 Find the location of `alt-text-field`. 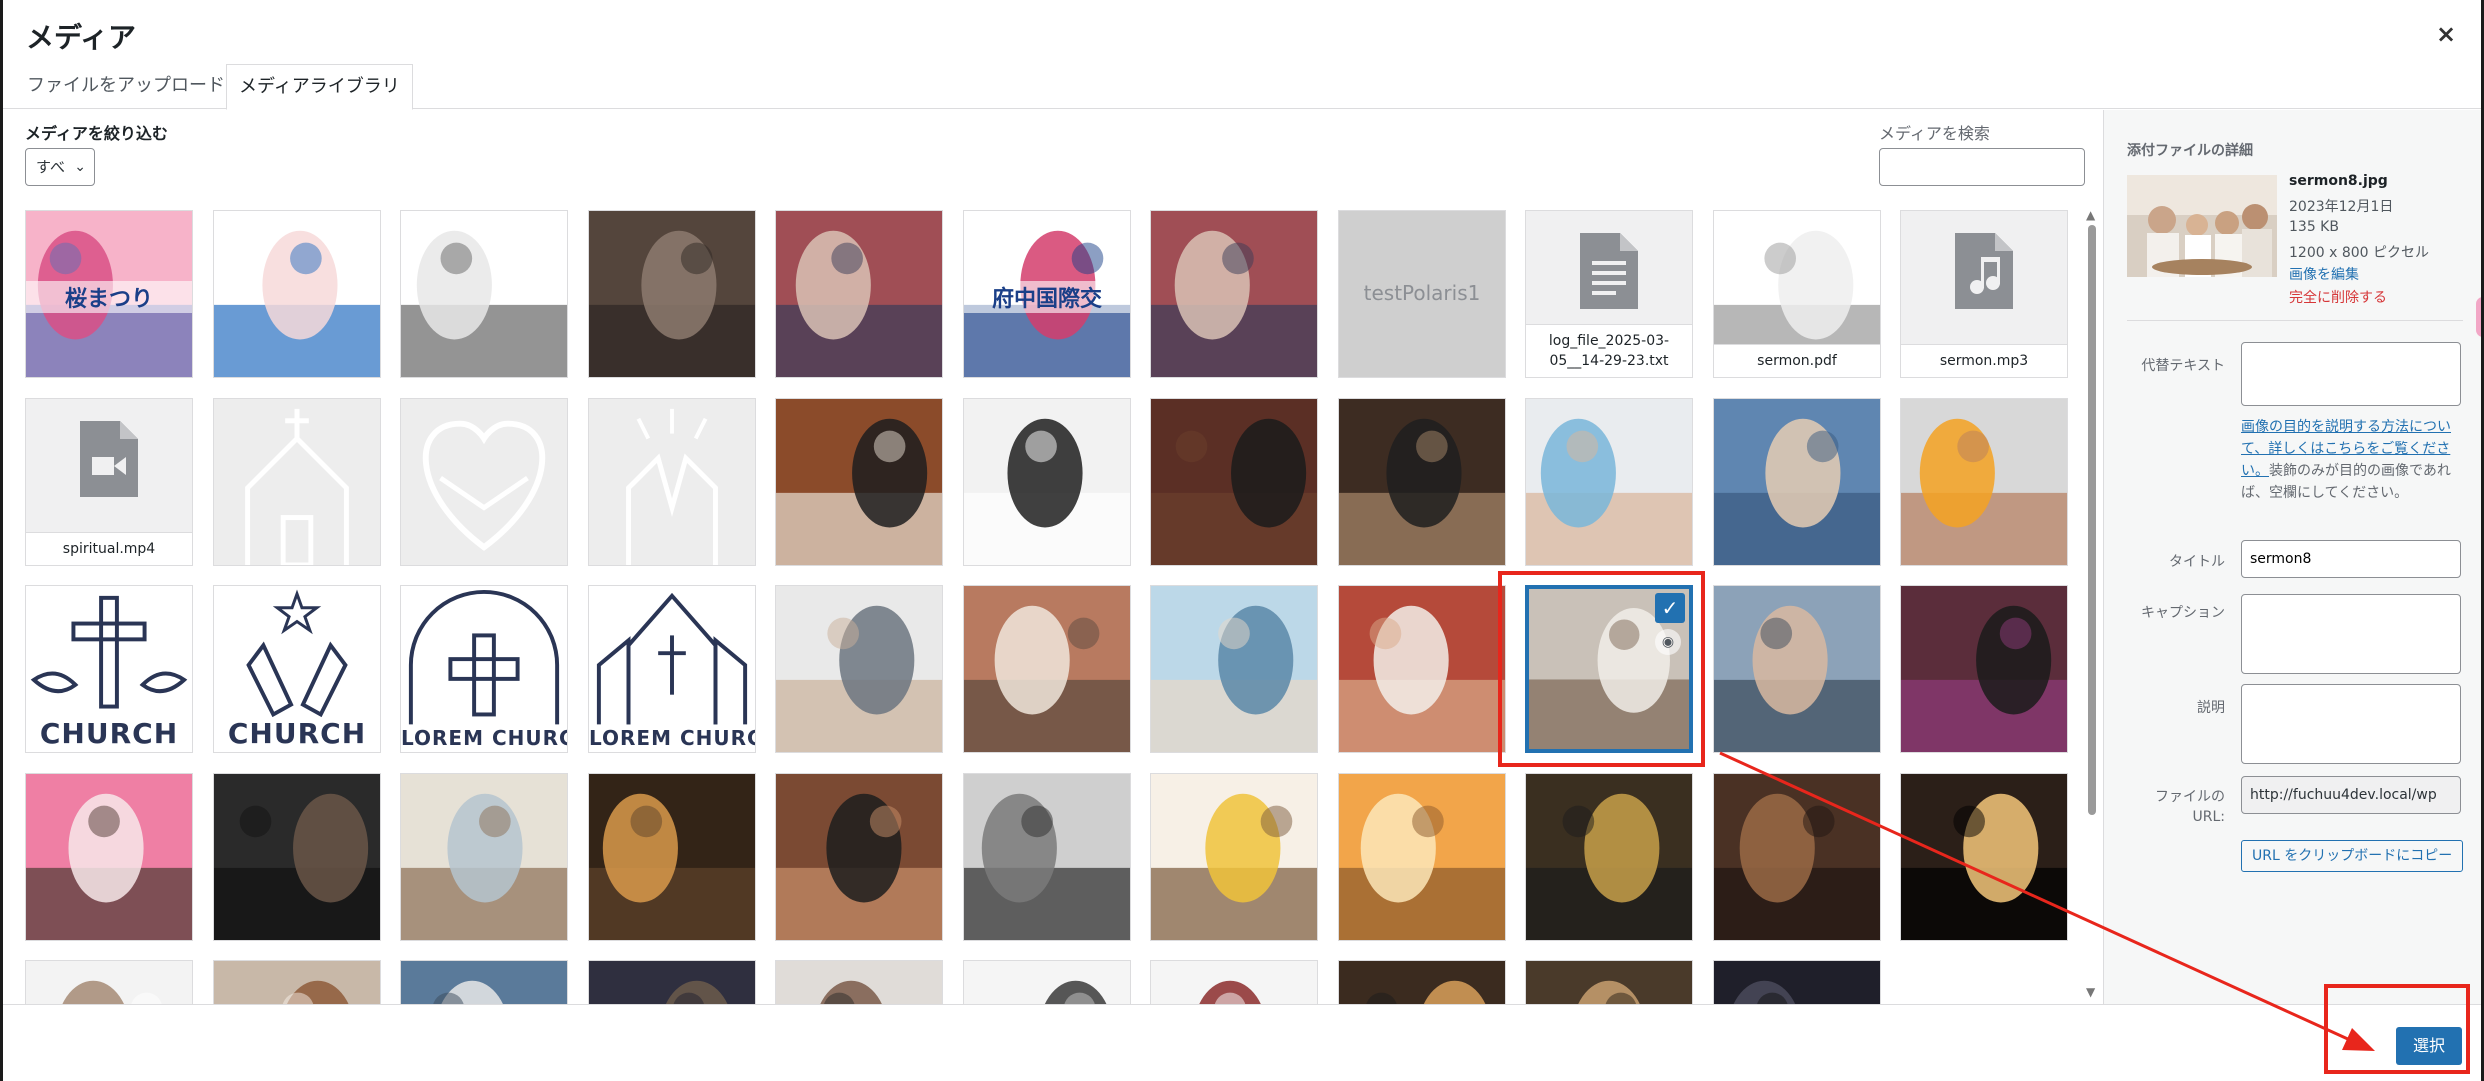

alt-text-field is located at coordinates (2351, 374).